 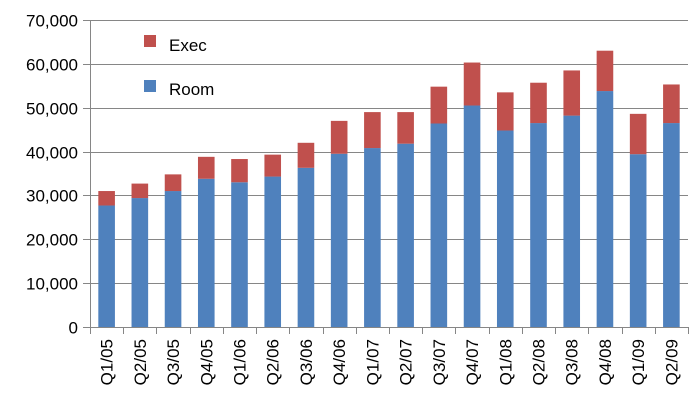 What do you see at coordinates (52, 196) in the screenshot?
I see `y-tick-label: 30,000` at bounding box center [52, 196].